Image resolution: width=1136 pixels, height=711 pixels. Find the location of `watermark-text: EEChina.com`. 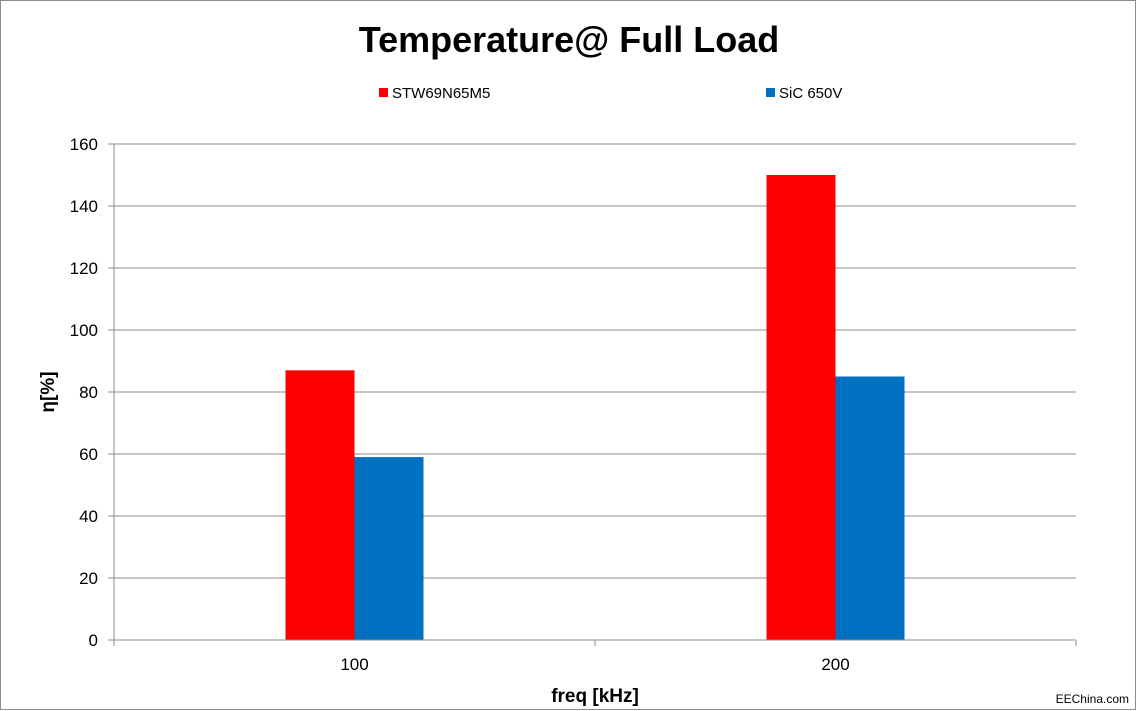

watermark-text: EEChina.com is located at coordinates (1092, 699).